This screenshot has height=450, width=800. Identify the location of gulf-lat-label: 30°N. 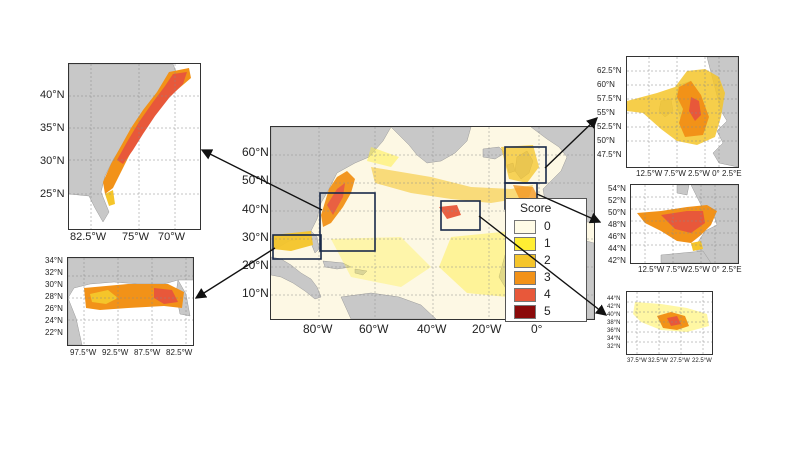
(54, 284).